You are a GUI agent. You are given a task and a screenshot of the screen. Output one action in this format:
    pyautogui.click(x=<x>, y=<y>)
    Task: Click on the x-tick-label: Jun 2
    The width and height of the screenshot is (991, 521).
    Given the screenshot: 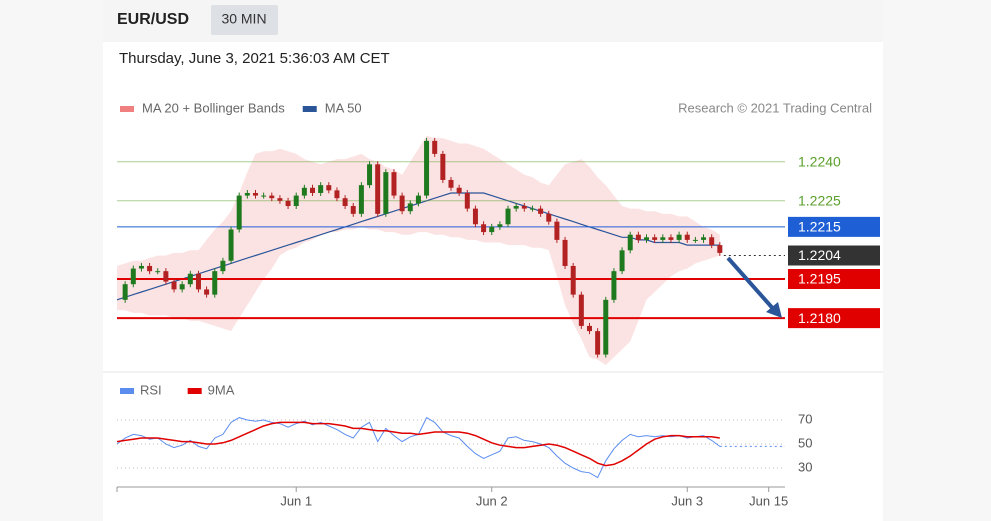 What is the action you would take?
    pyautogui.click(x=492, y=500)
    